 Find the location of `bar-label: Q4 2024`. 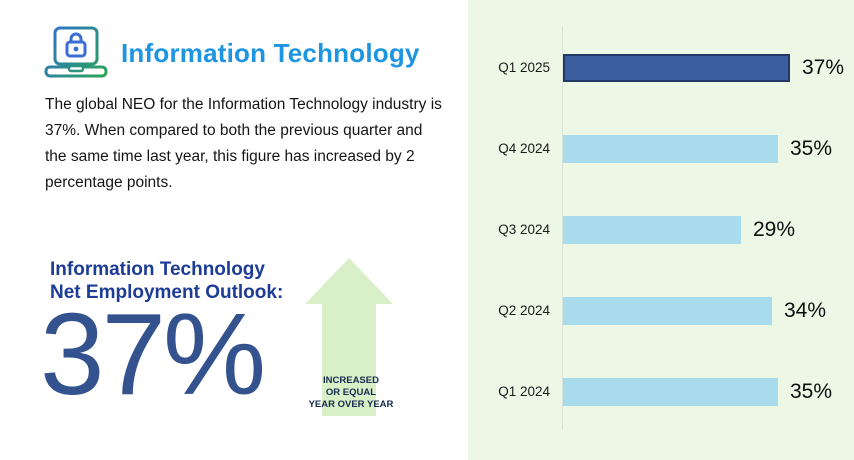

bar-label: Q4 2024 is located at coordinates (524, 148).